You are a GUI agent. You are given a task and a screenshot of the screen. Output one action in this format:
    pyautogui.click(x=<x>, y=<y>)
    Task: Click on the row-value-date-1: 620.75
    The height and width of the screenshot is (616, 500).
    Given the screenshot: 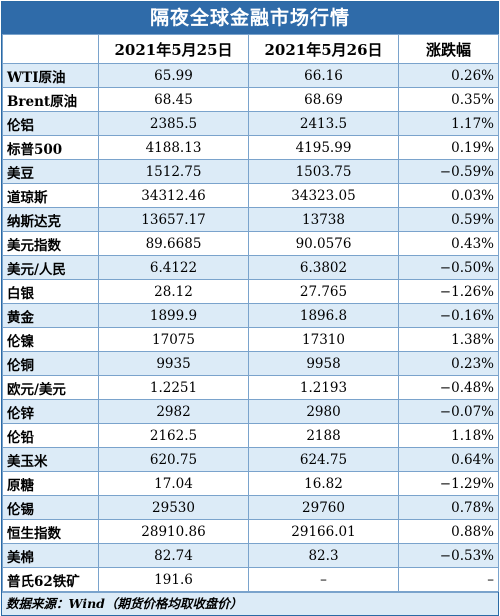 What is the action you would take?
    pyautogui.click(x=173, y=459)
    